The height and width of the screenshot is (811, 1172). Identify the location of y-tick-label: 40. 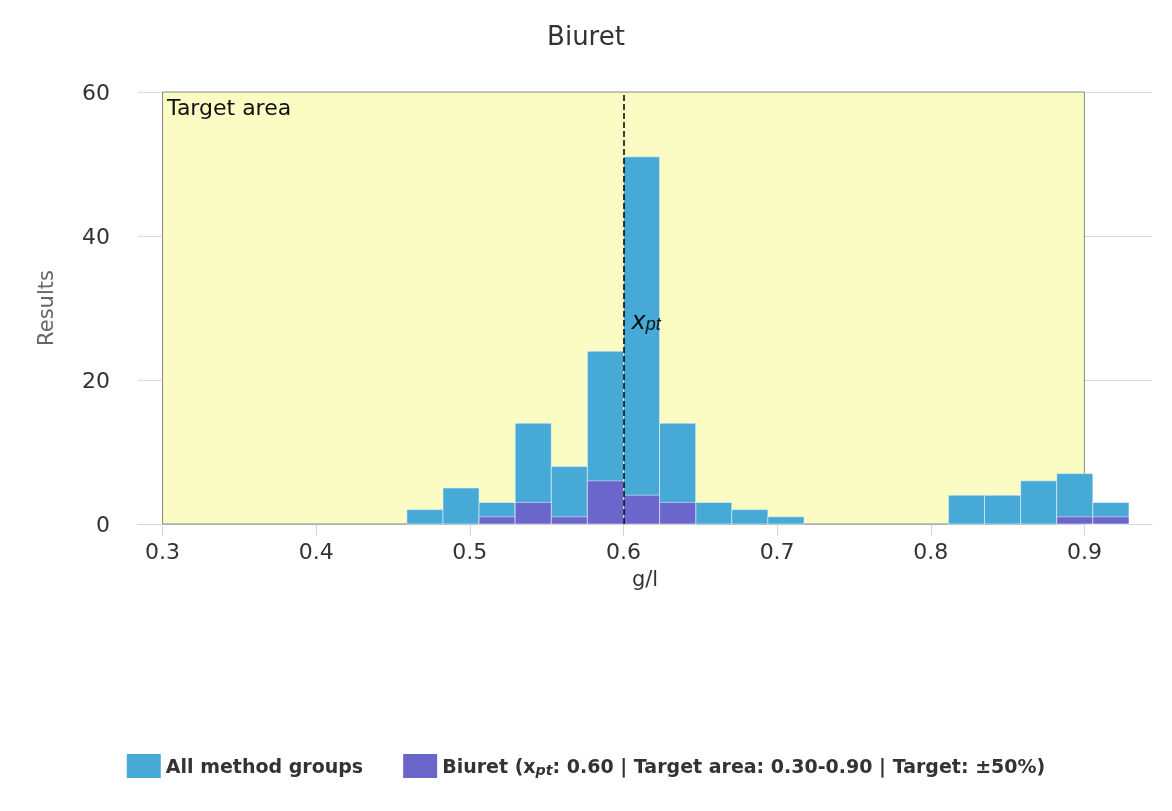
(96, 236).